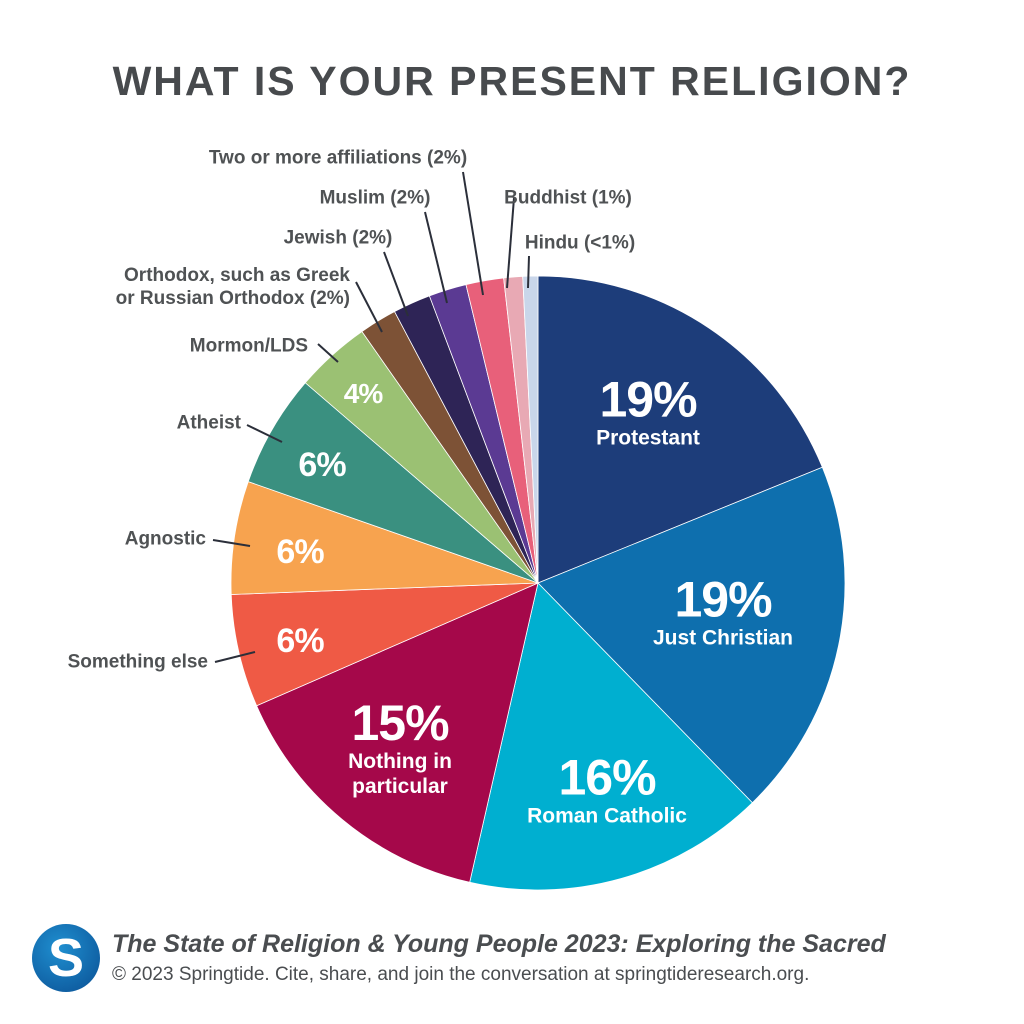 This screenshot has height=1024, width=1024. What do you see at coordinates (723, 638) in the screenshot?
I see `category-label: Just Christian` at bounding box center [723, 638].